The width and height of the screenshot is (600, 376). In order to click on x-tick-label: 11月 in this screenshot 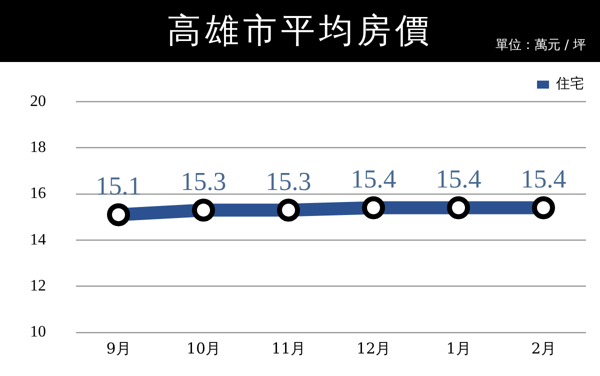, I will do `click(288, 348)`.